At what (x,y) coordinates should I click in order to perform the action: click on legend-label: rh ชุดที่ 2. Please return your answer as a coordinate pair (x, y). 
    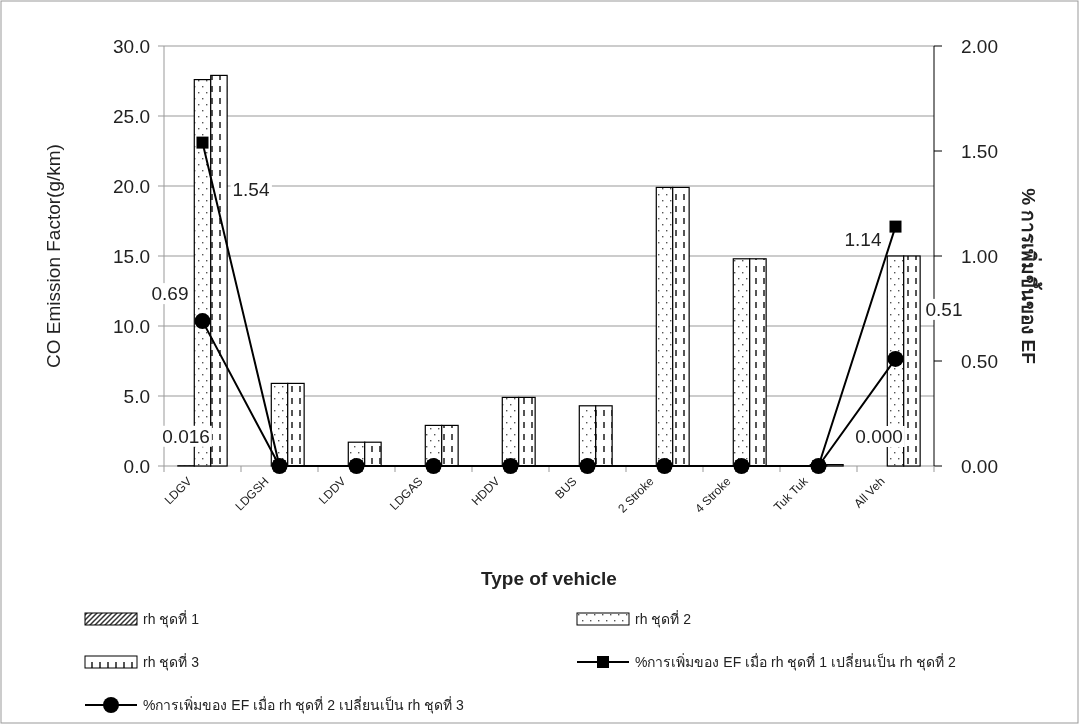
    Looking at the image, I should click on (663, 619).